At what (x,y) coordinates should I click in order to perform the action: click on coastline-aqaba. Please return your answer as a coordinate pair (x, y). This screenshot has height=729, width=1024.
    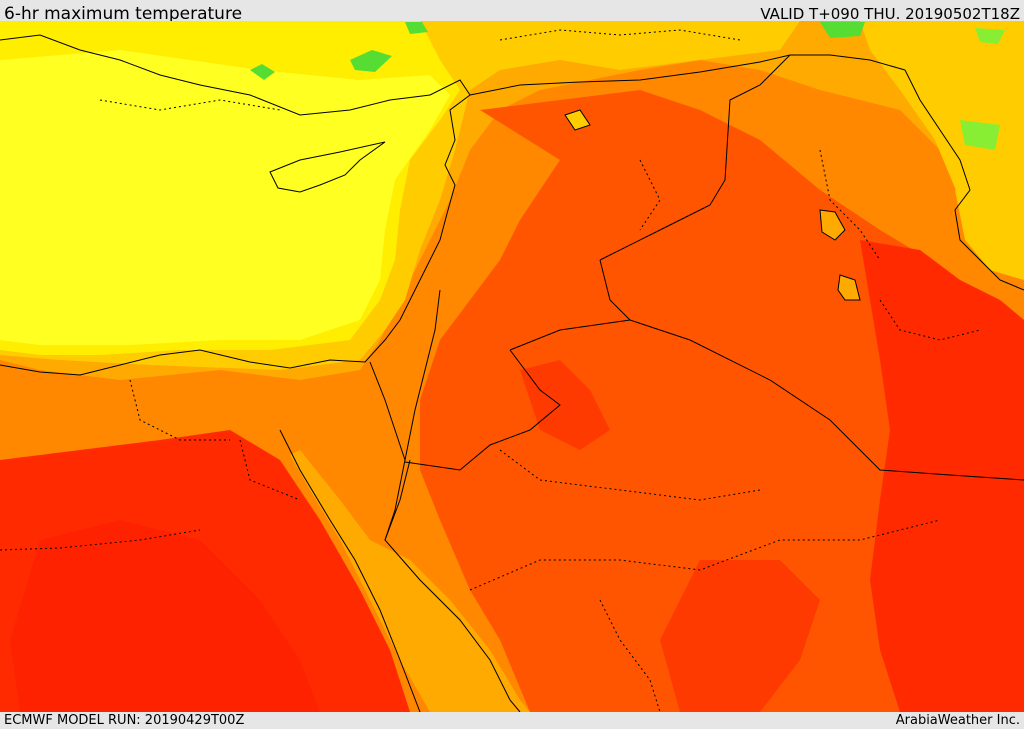
    Looking at the image, I should click on (395, 500).